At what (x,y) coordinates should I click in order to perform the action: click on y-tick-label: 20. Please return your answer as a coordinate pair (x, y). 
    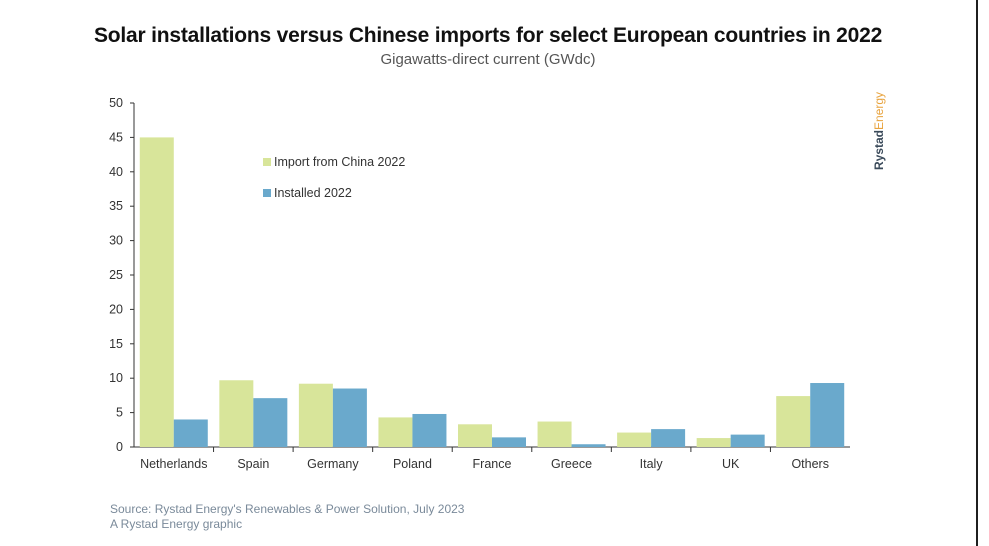
    Looking at the image, I should click on (116, 309).